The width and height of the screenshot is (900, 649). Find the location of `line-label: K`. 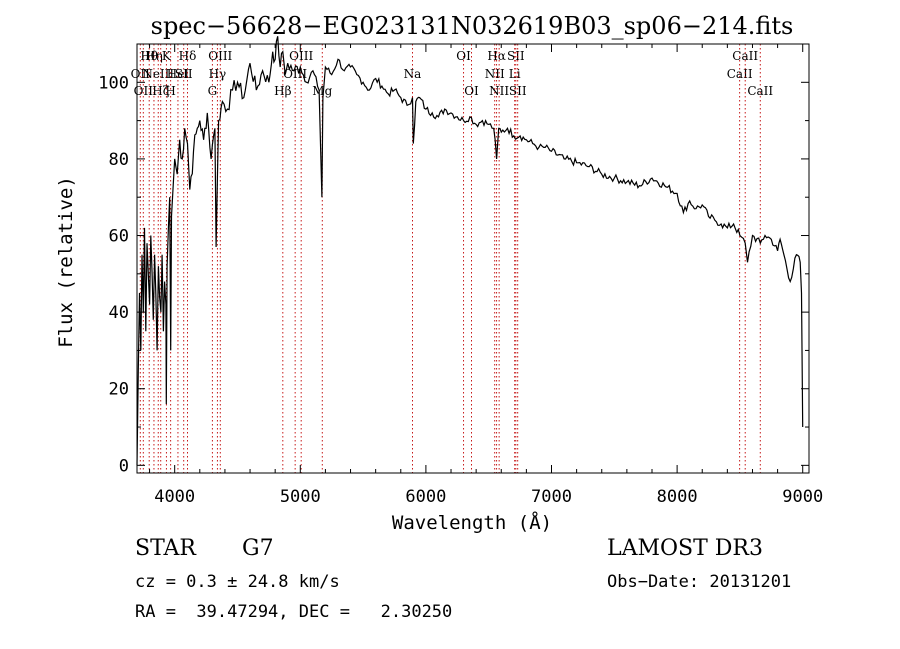

line-label: K is located at coordinates (167, 56).